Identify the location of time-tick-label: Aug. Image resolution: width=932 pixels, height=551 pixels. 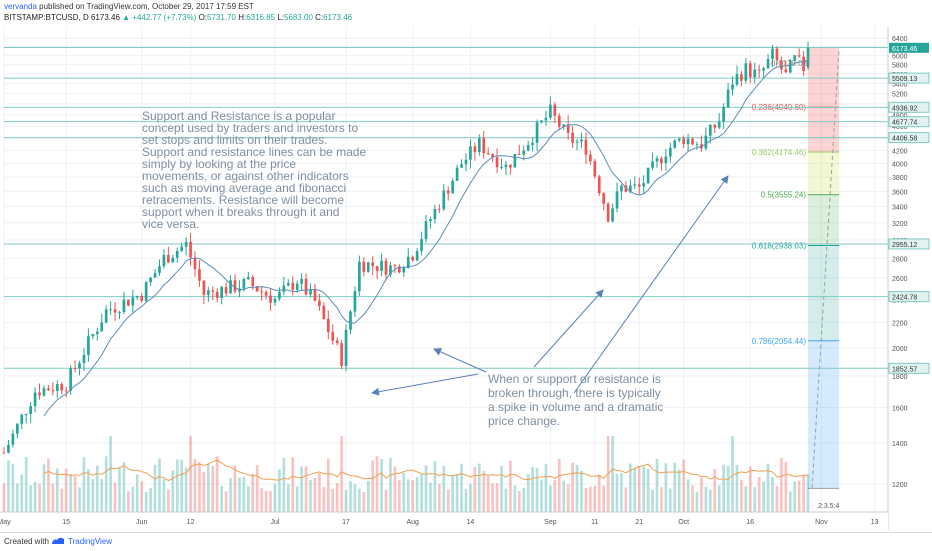
(412, 522).